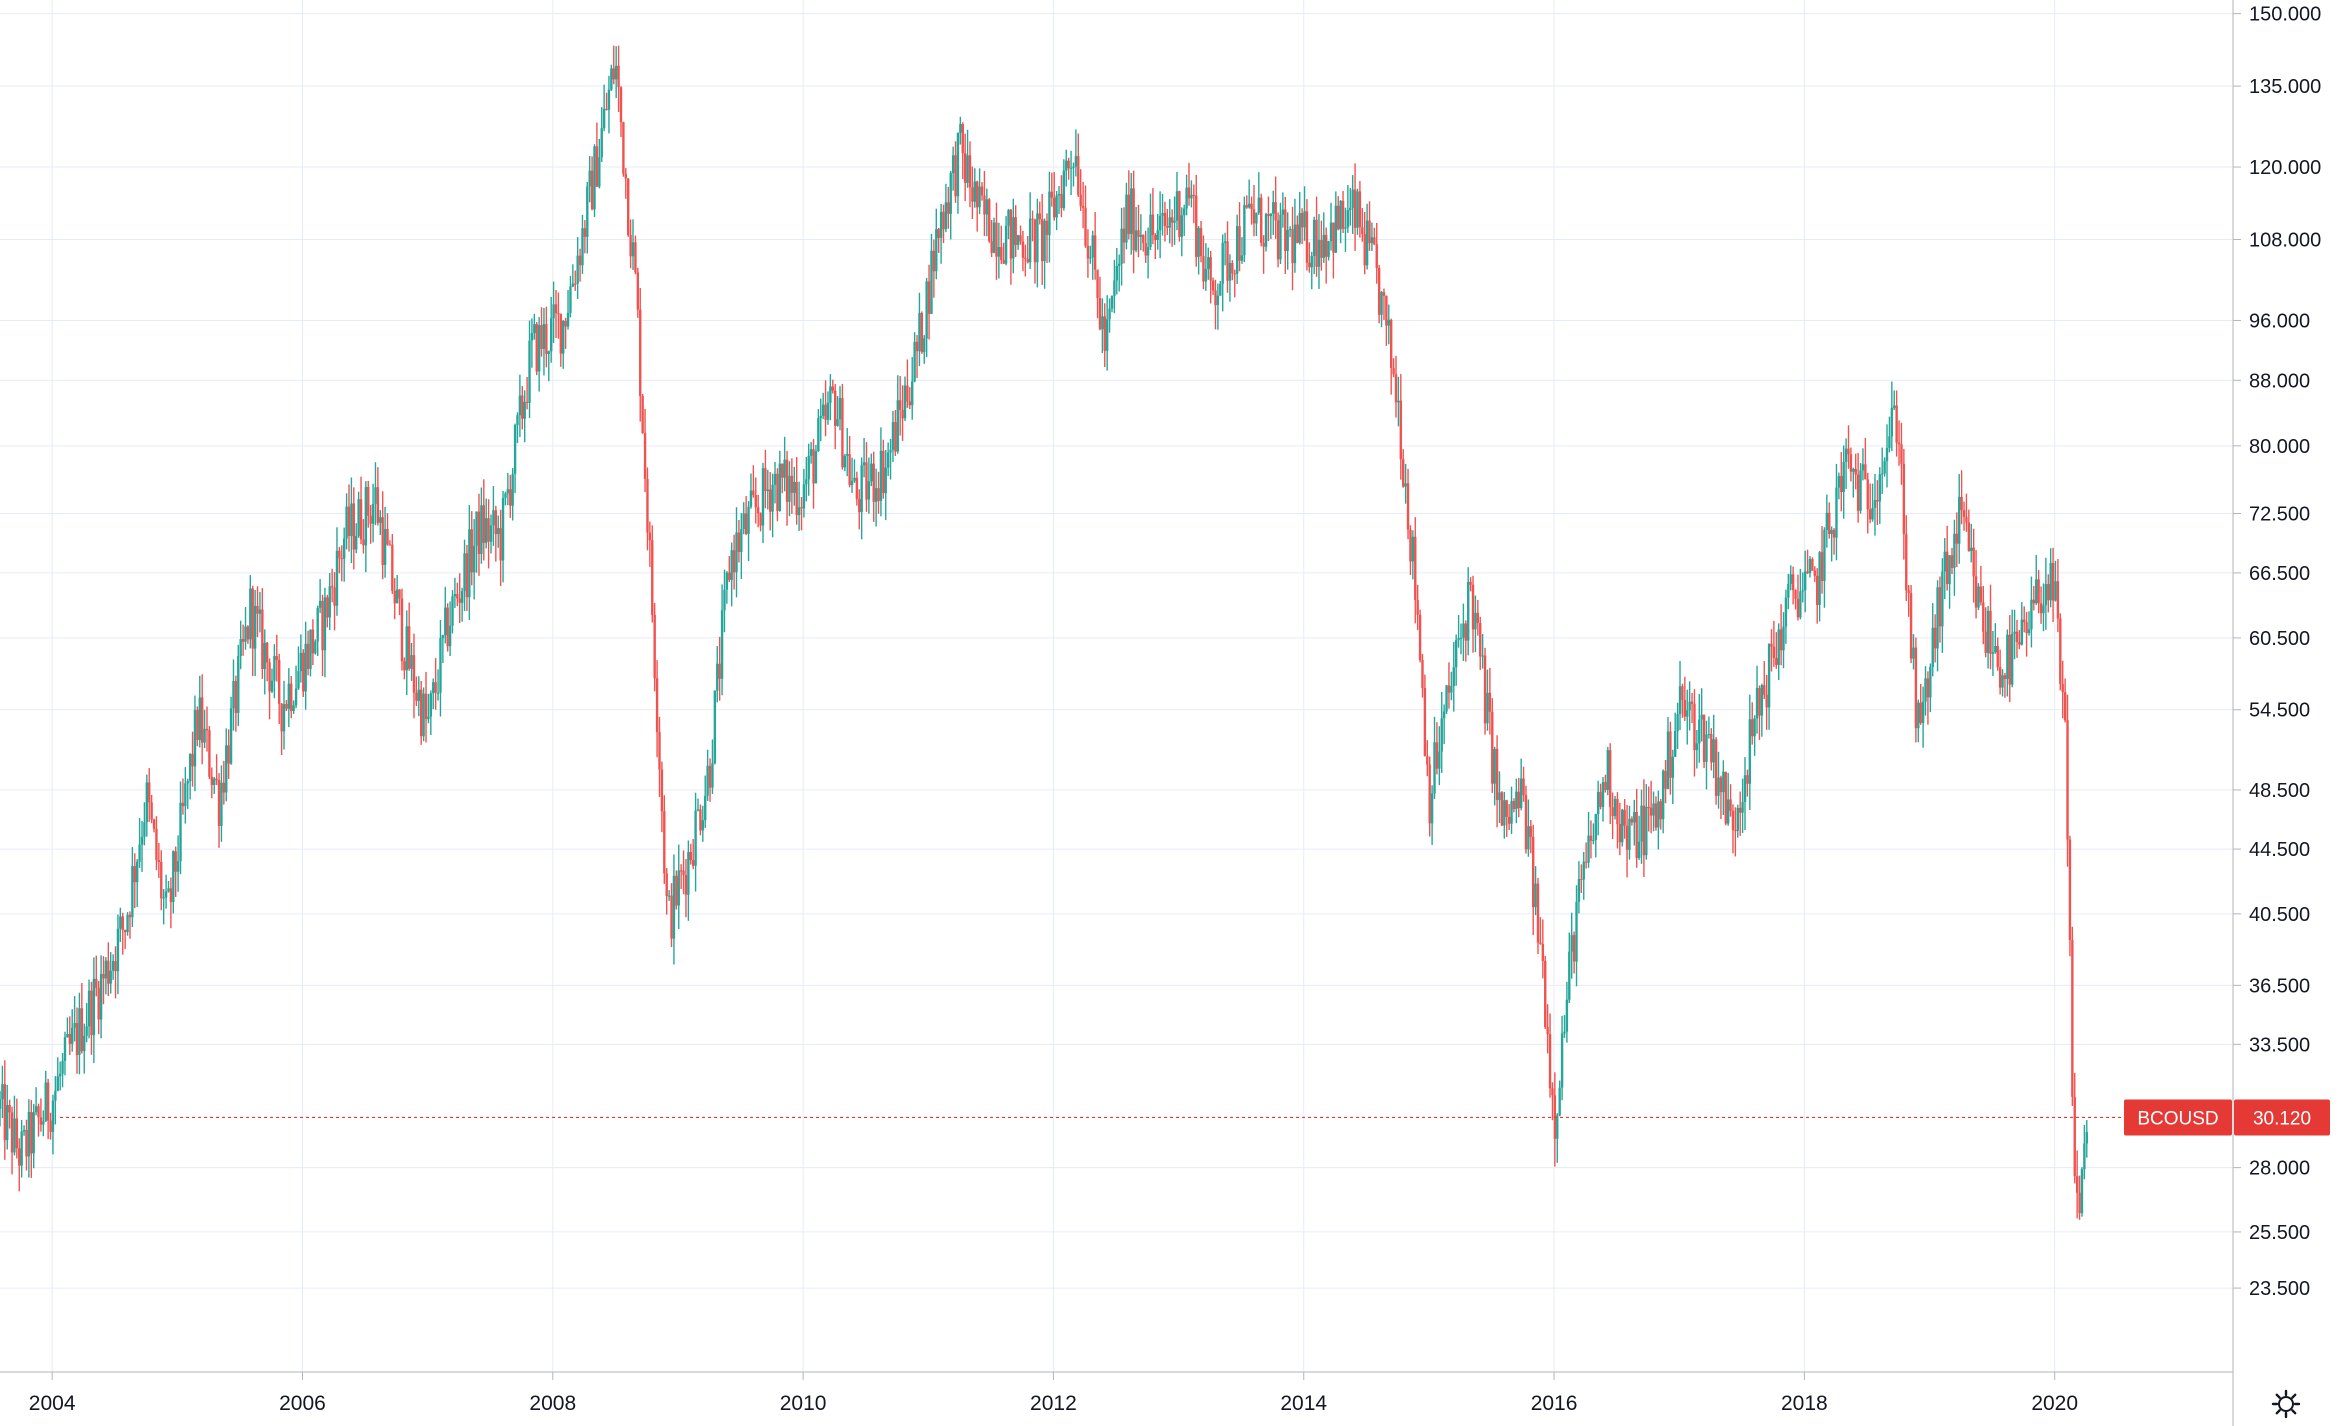  Describe the element at coordinates (2279, 514) in the screenshot. I see `y-tick-label: 72.500` at that location.